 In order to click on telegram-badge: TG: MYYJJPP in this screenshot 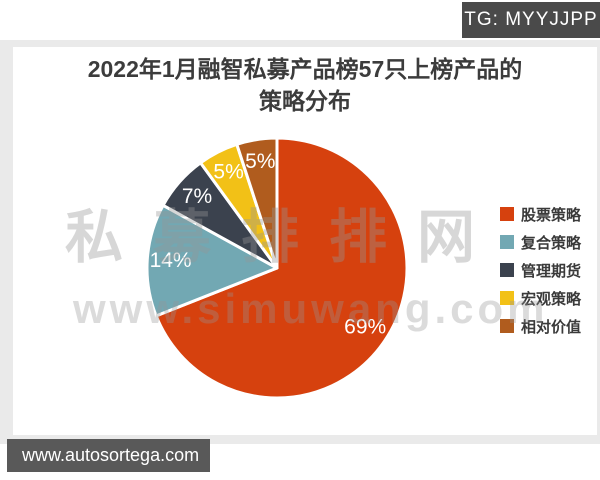, I will do `click(531, 20)`.